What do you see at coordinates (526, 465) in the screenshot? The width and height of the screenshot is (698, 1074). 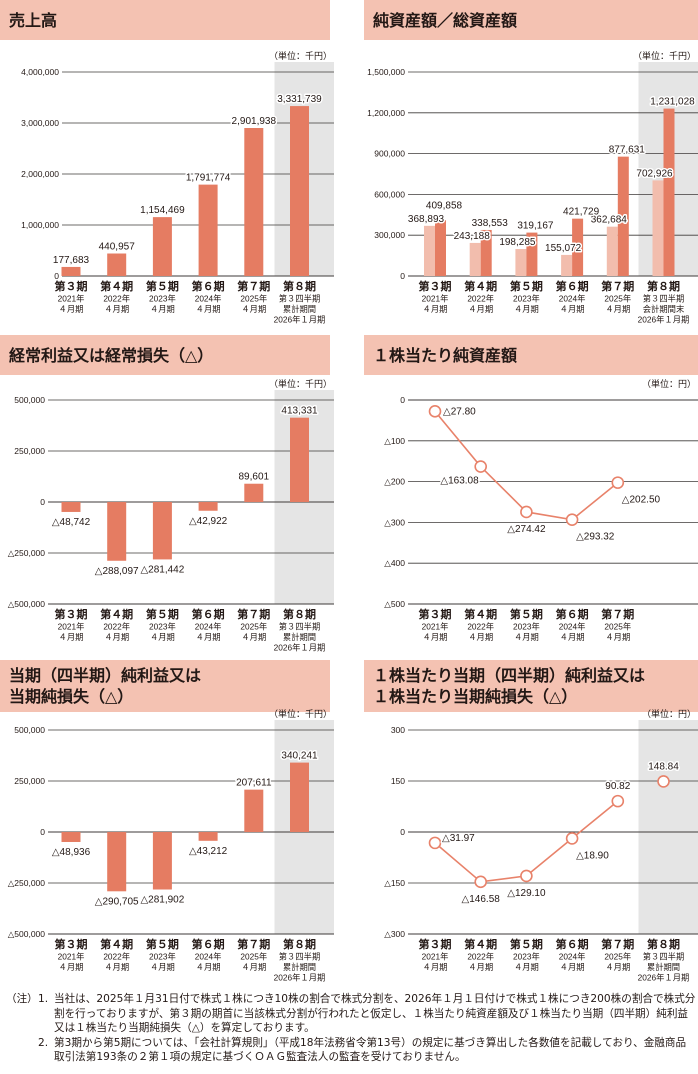 I see `series-line` at bounding box center [526, 465].